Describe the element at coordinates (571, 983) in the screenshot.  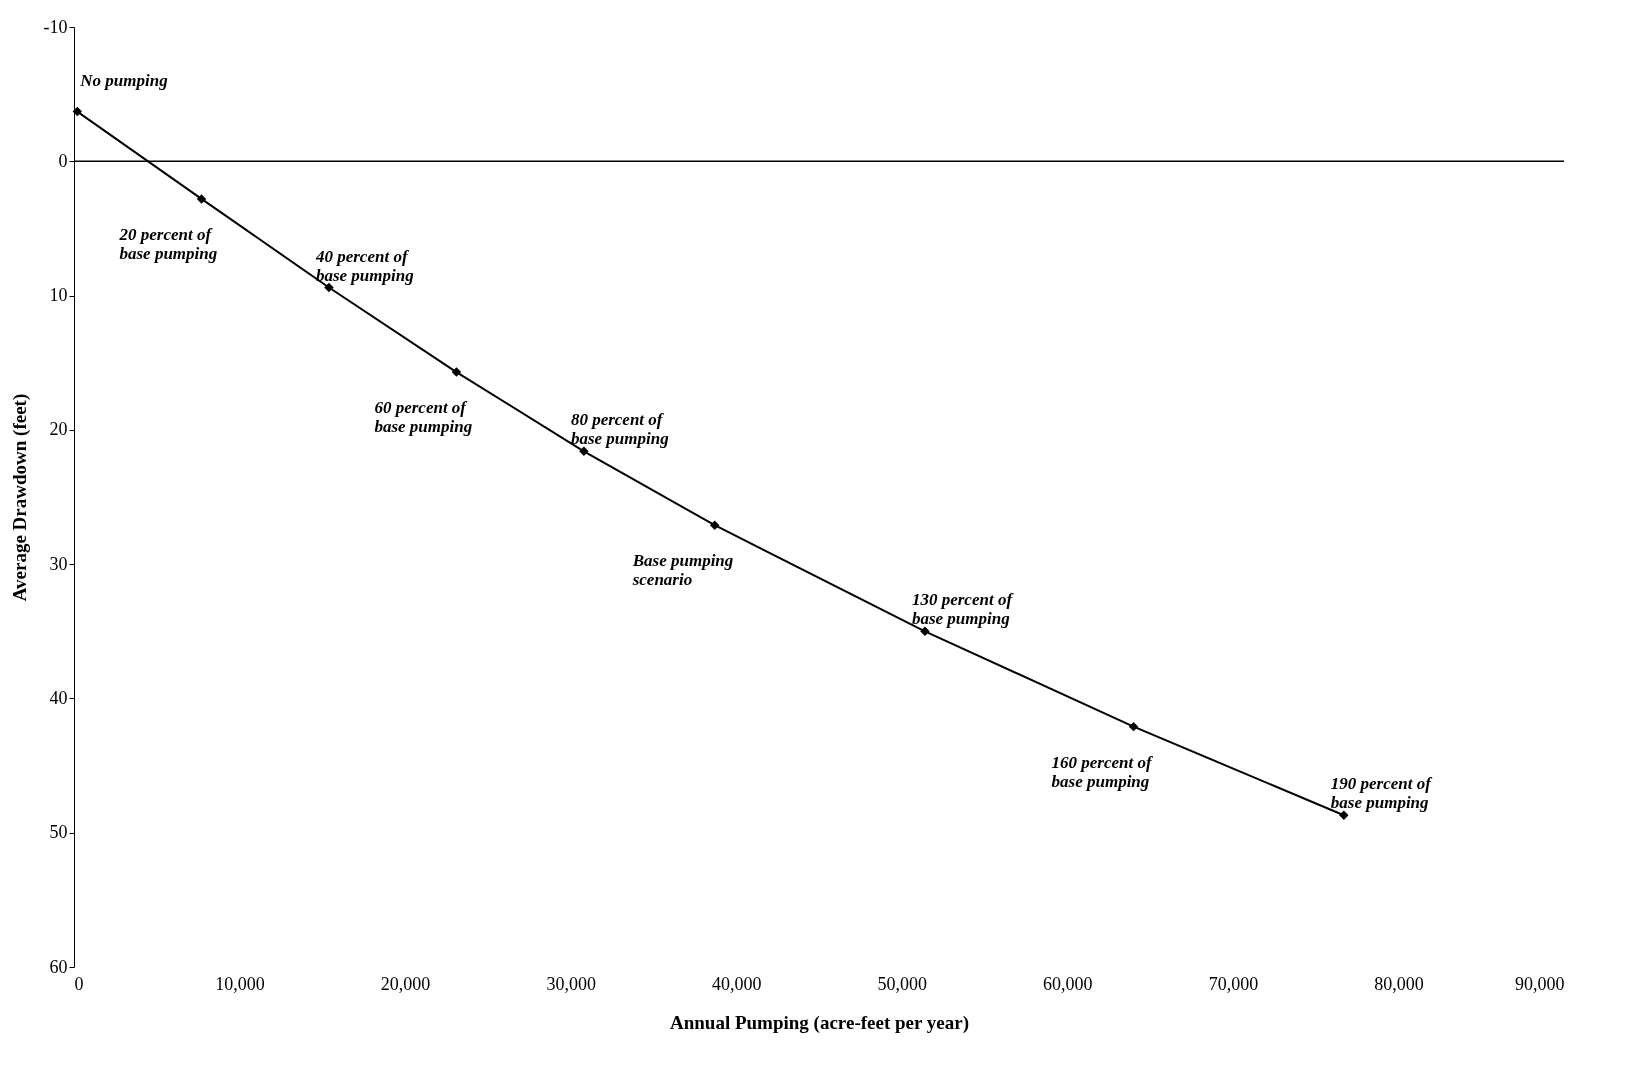
I see `x-tick-label: 30,000` at that location.